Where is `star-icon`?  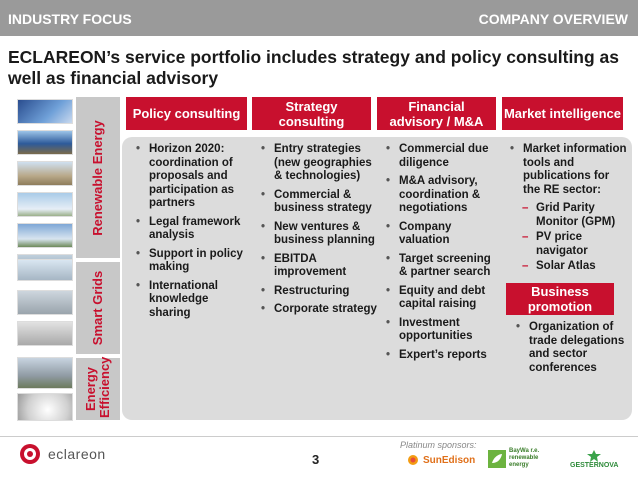 star-icon is located at coordinates (594, 456).